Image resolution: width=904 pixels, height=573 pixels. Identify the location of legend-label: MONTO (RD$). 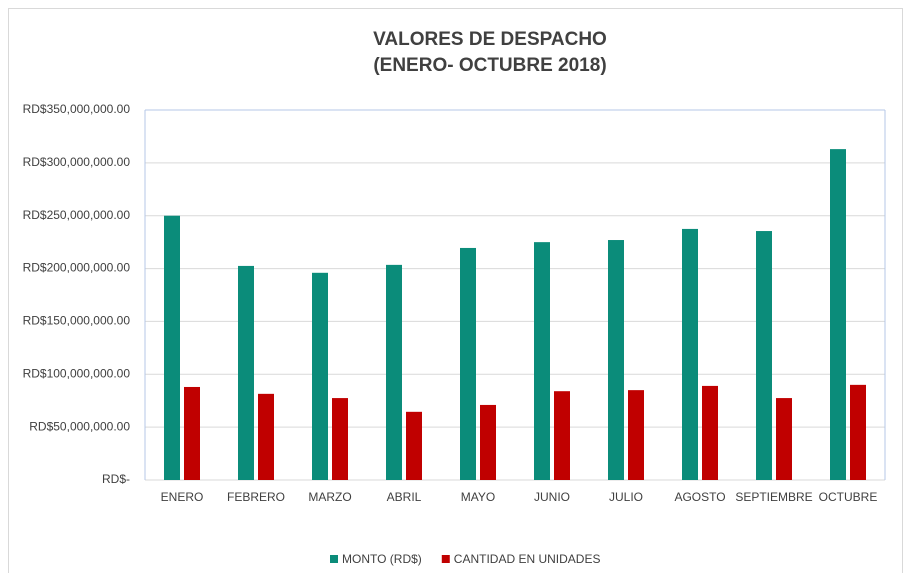
(382, 559).